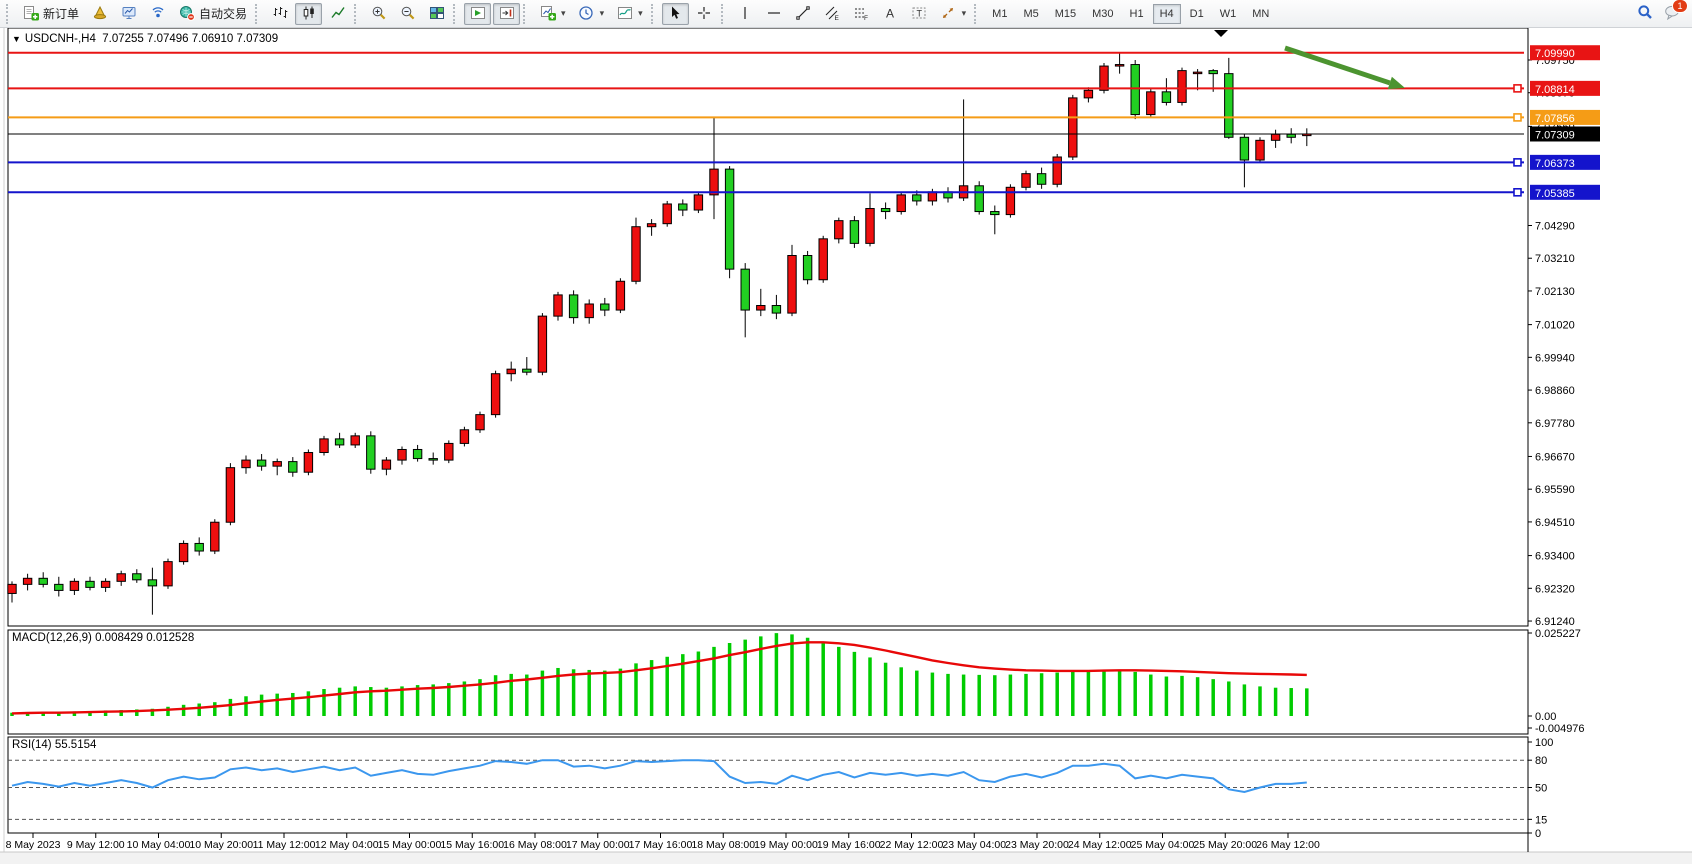 This screenshot has width=1692, height=864. I want to click on chart-shift-button, so click(507, 13).